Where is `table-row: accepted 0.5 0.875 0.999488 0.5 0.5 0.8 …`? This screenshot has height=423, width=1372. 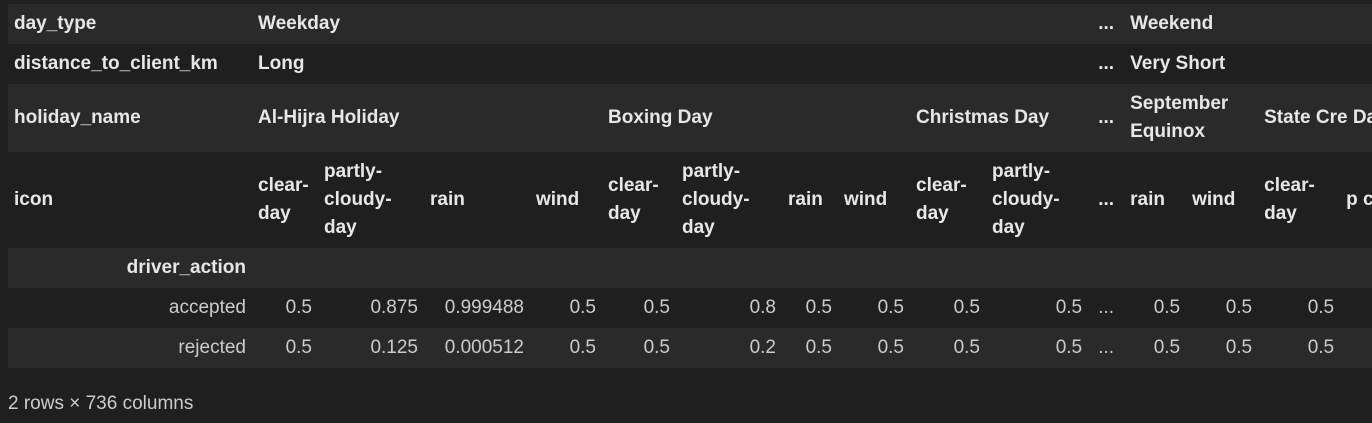
table-row: accepted 0.5 0.875 0.999488 0.5 0.5 0.8 … is located at coordinates (690, 308).